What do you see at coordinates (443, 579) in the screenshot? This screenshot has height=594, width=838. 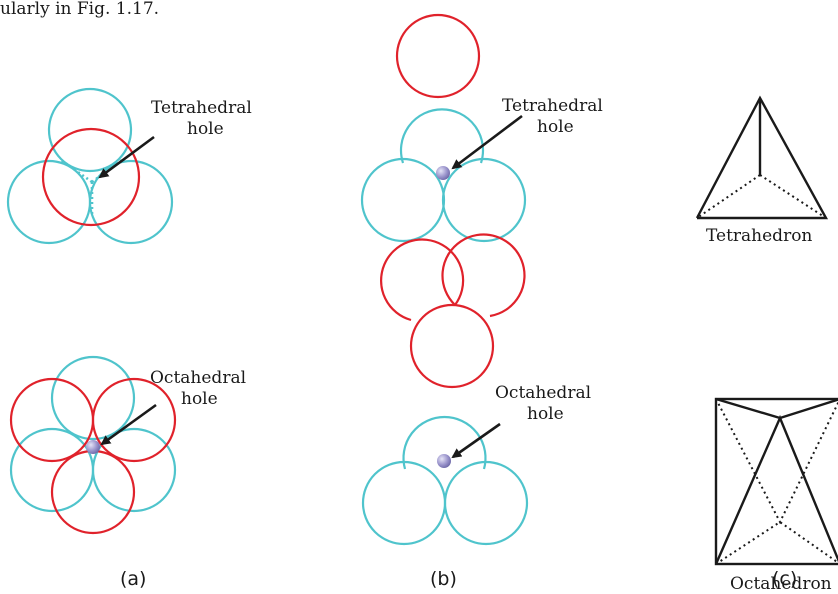 I see `caption-b: (b)` at bounding box center [443, 579].